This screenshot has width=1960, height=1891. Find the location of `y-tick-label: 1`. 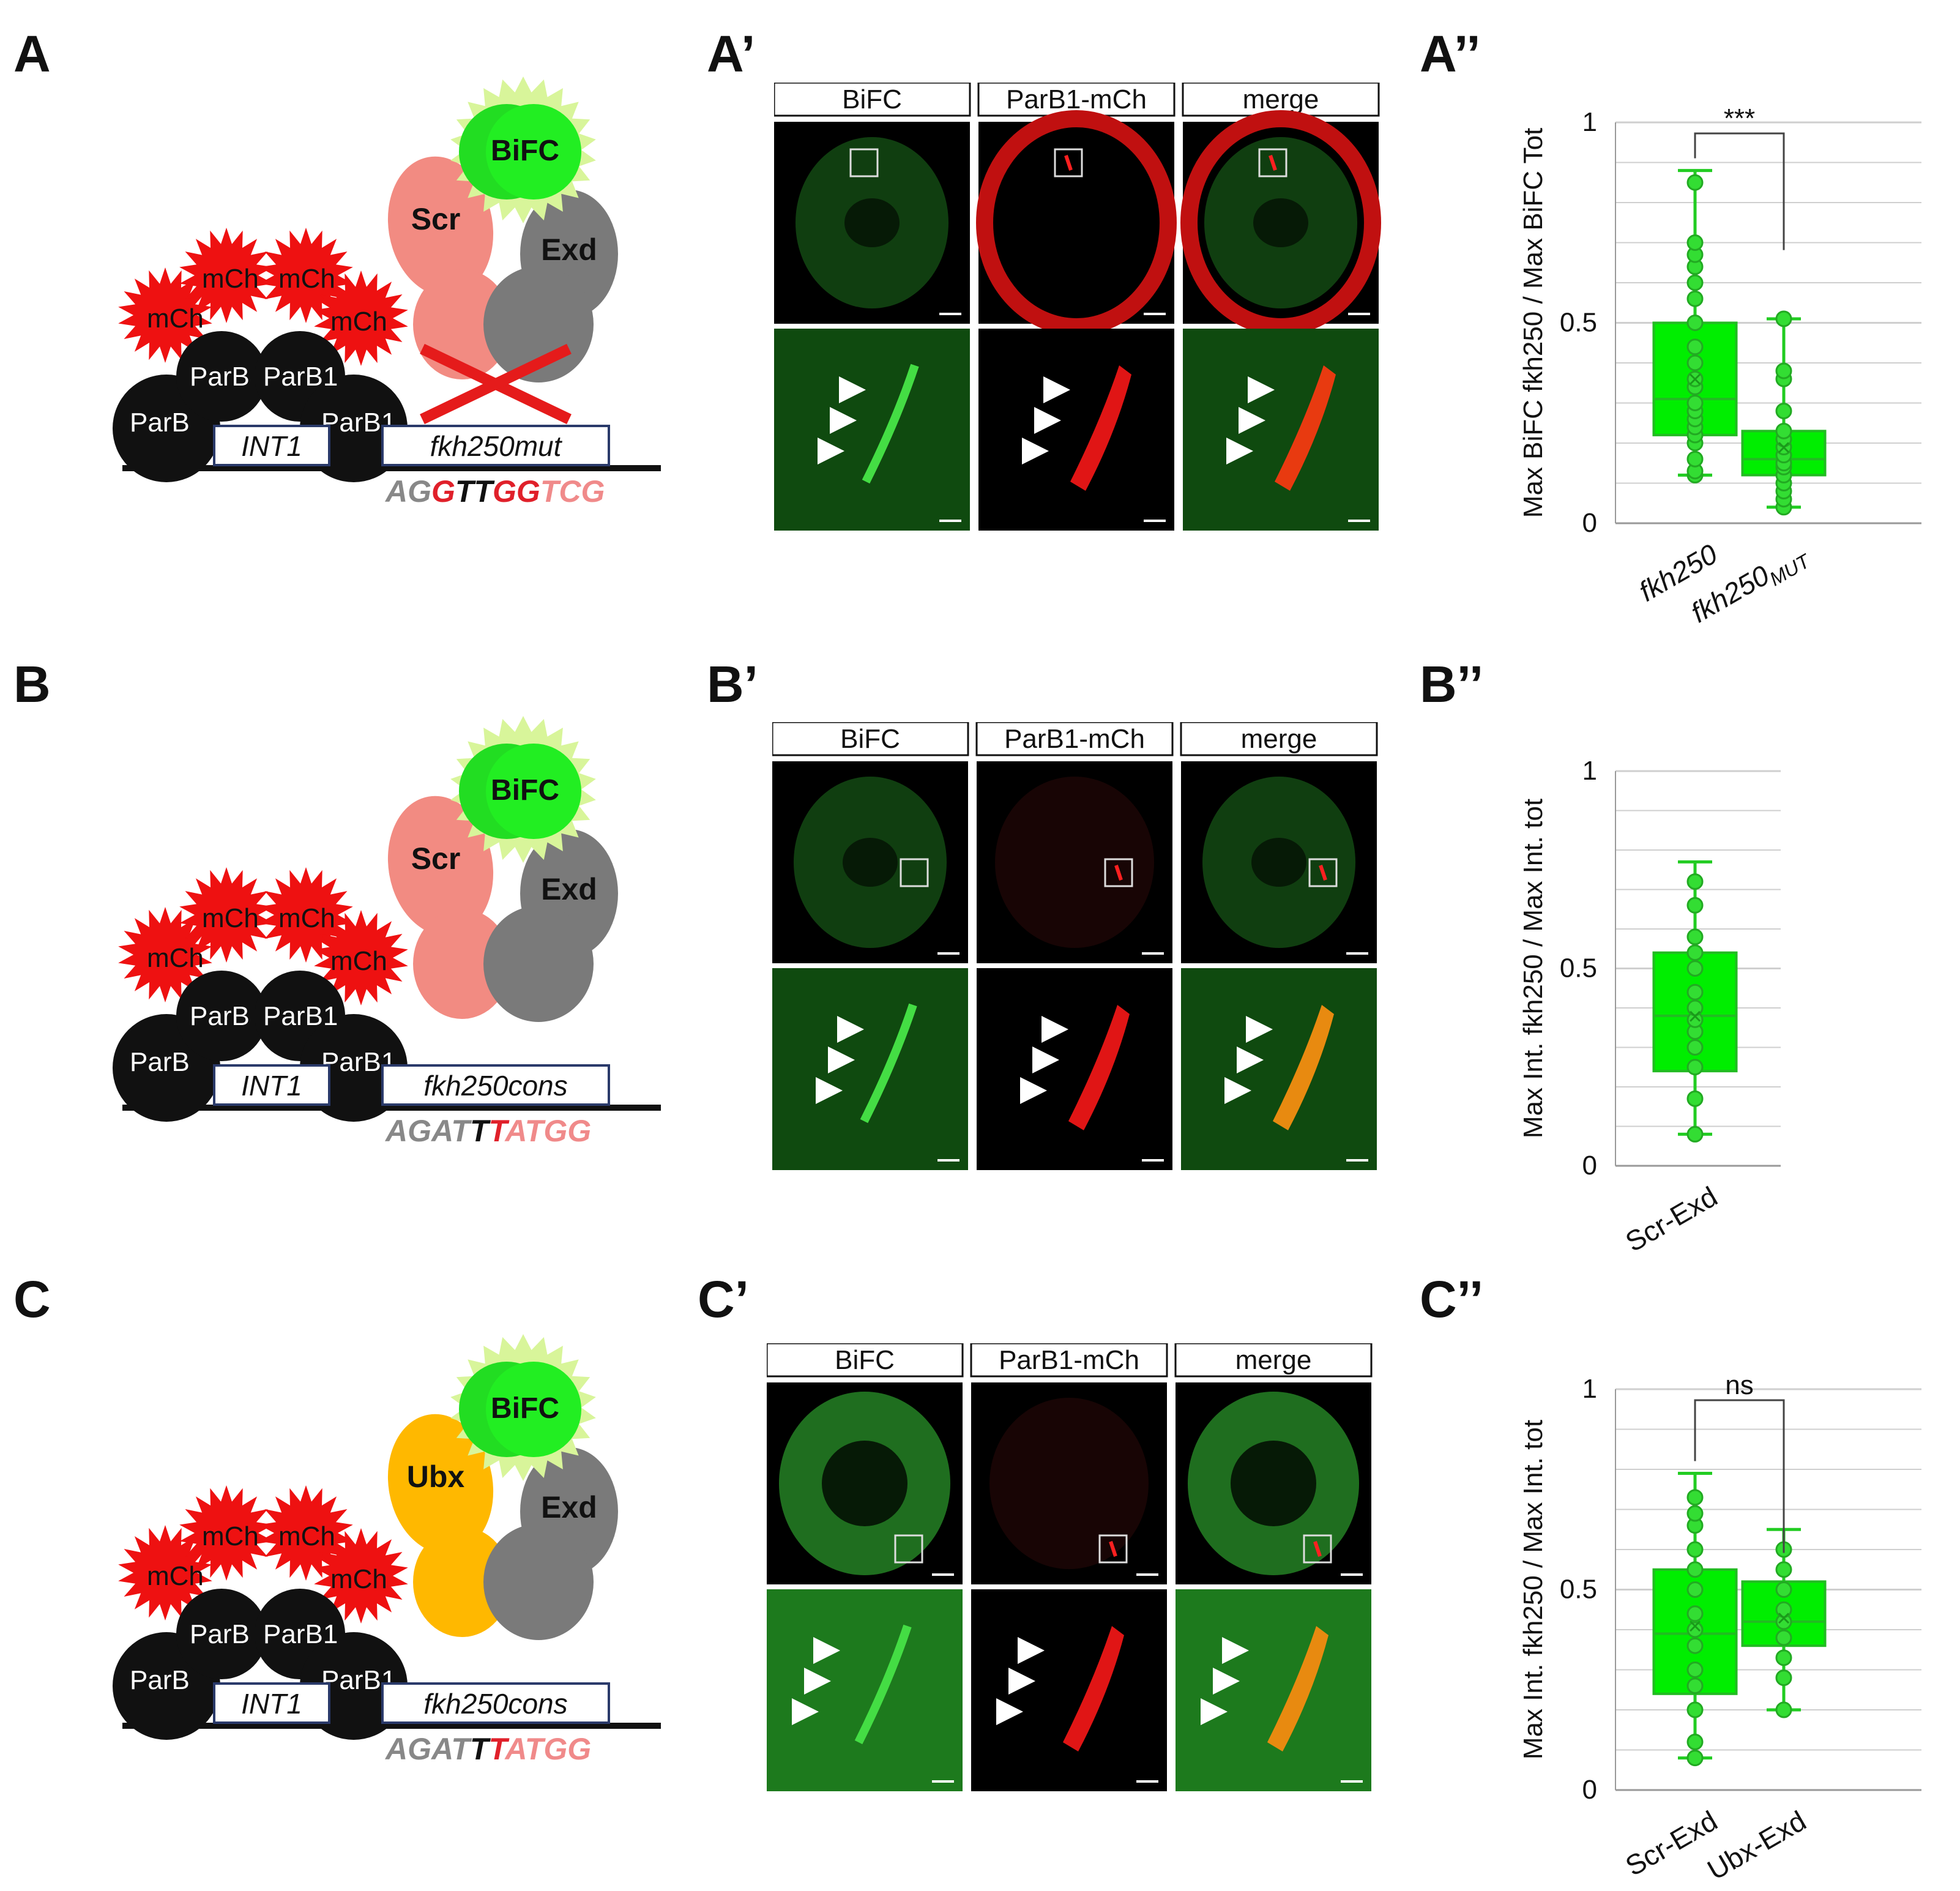

y-tick-label: 1 is located at coordinates (1589, 771).